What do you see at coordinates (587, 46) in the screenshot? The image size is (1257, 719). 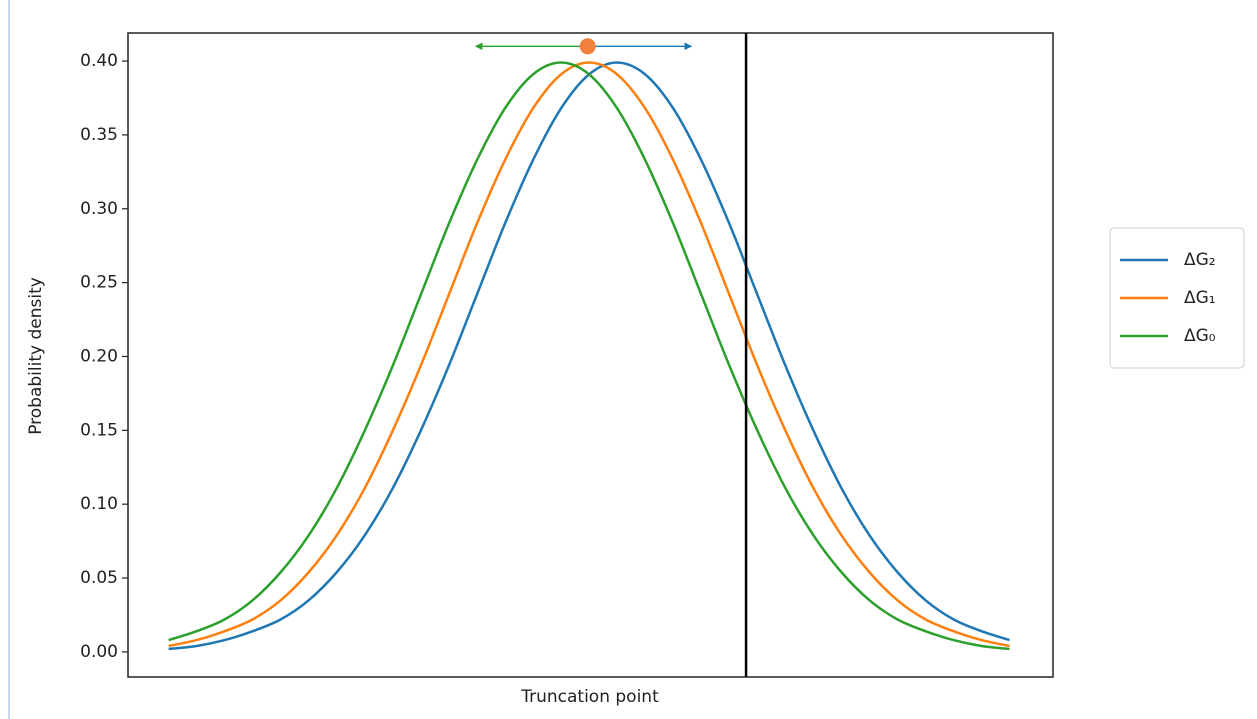 I see `marker-dot` at bounding box center [587, 46].